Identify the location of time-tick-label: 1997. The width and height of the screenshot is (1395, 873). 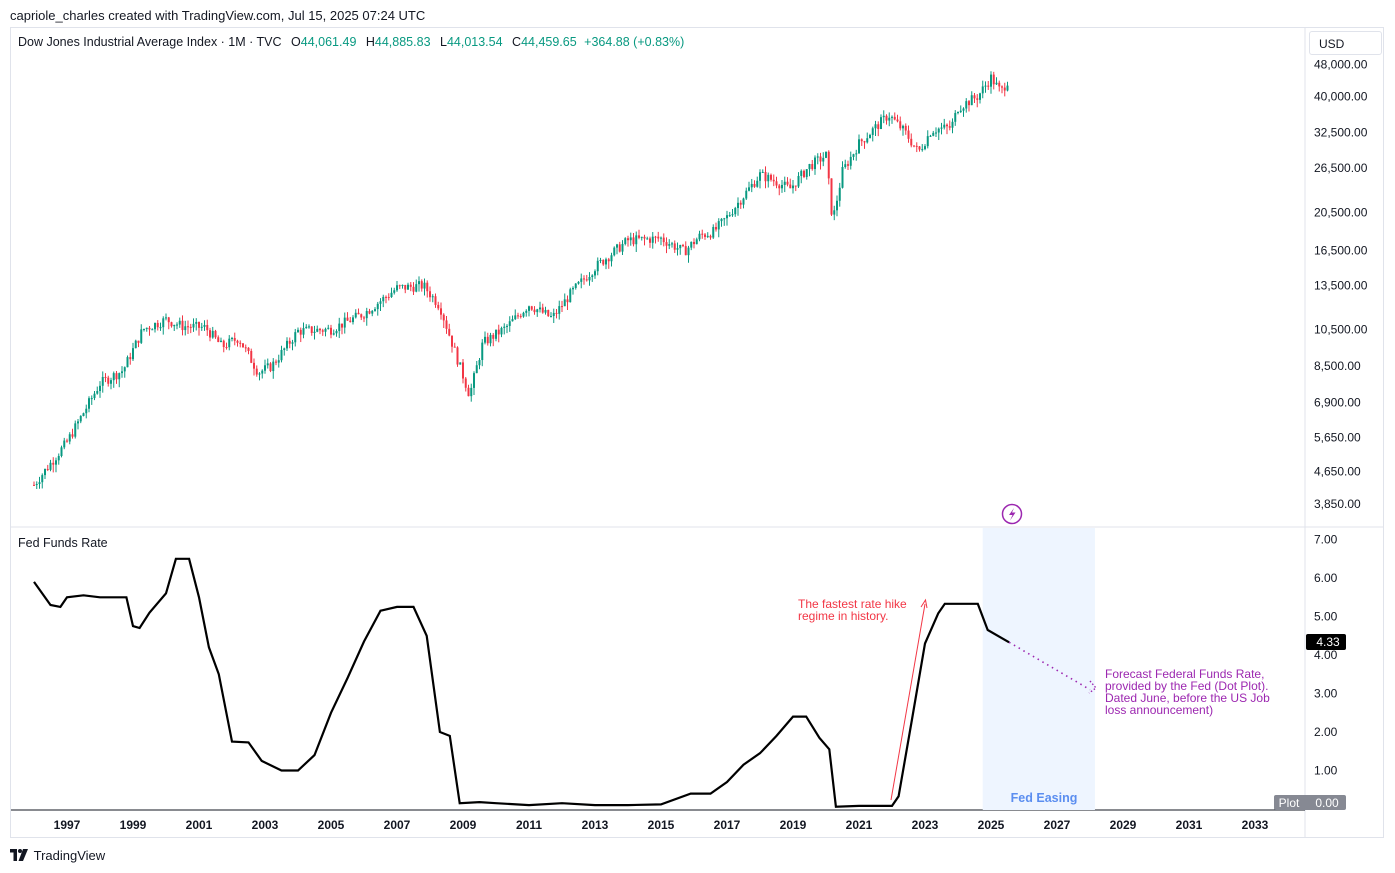
(67, 825).